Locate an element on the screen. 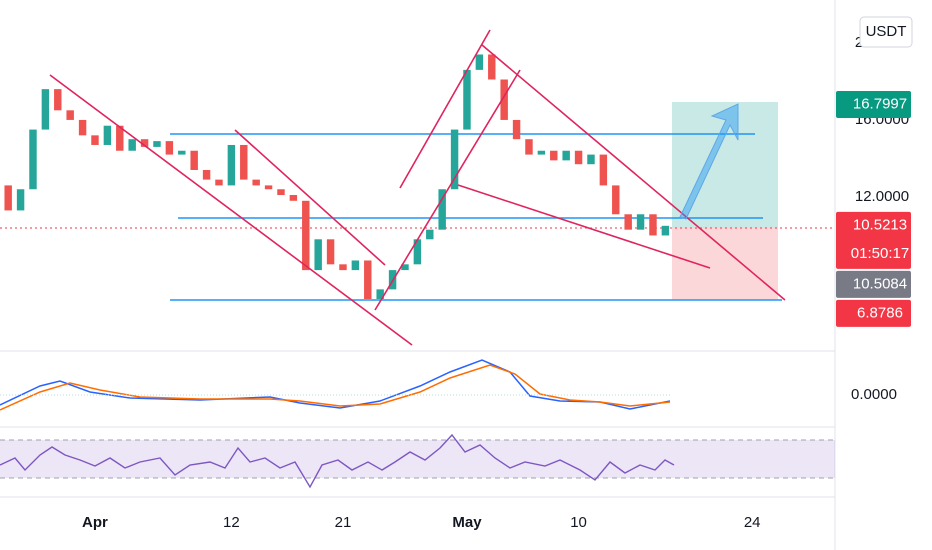  price-badge-label: 16.7997 is located at coordinates (880, 104).